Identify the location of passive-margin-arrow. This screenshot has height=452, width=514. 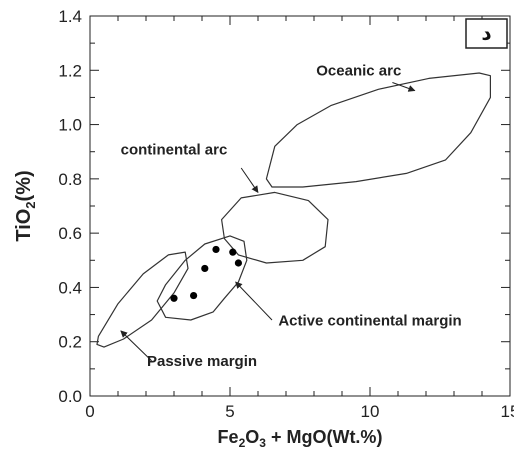
(136, 346).